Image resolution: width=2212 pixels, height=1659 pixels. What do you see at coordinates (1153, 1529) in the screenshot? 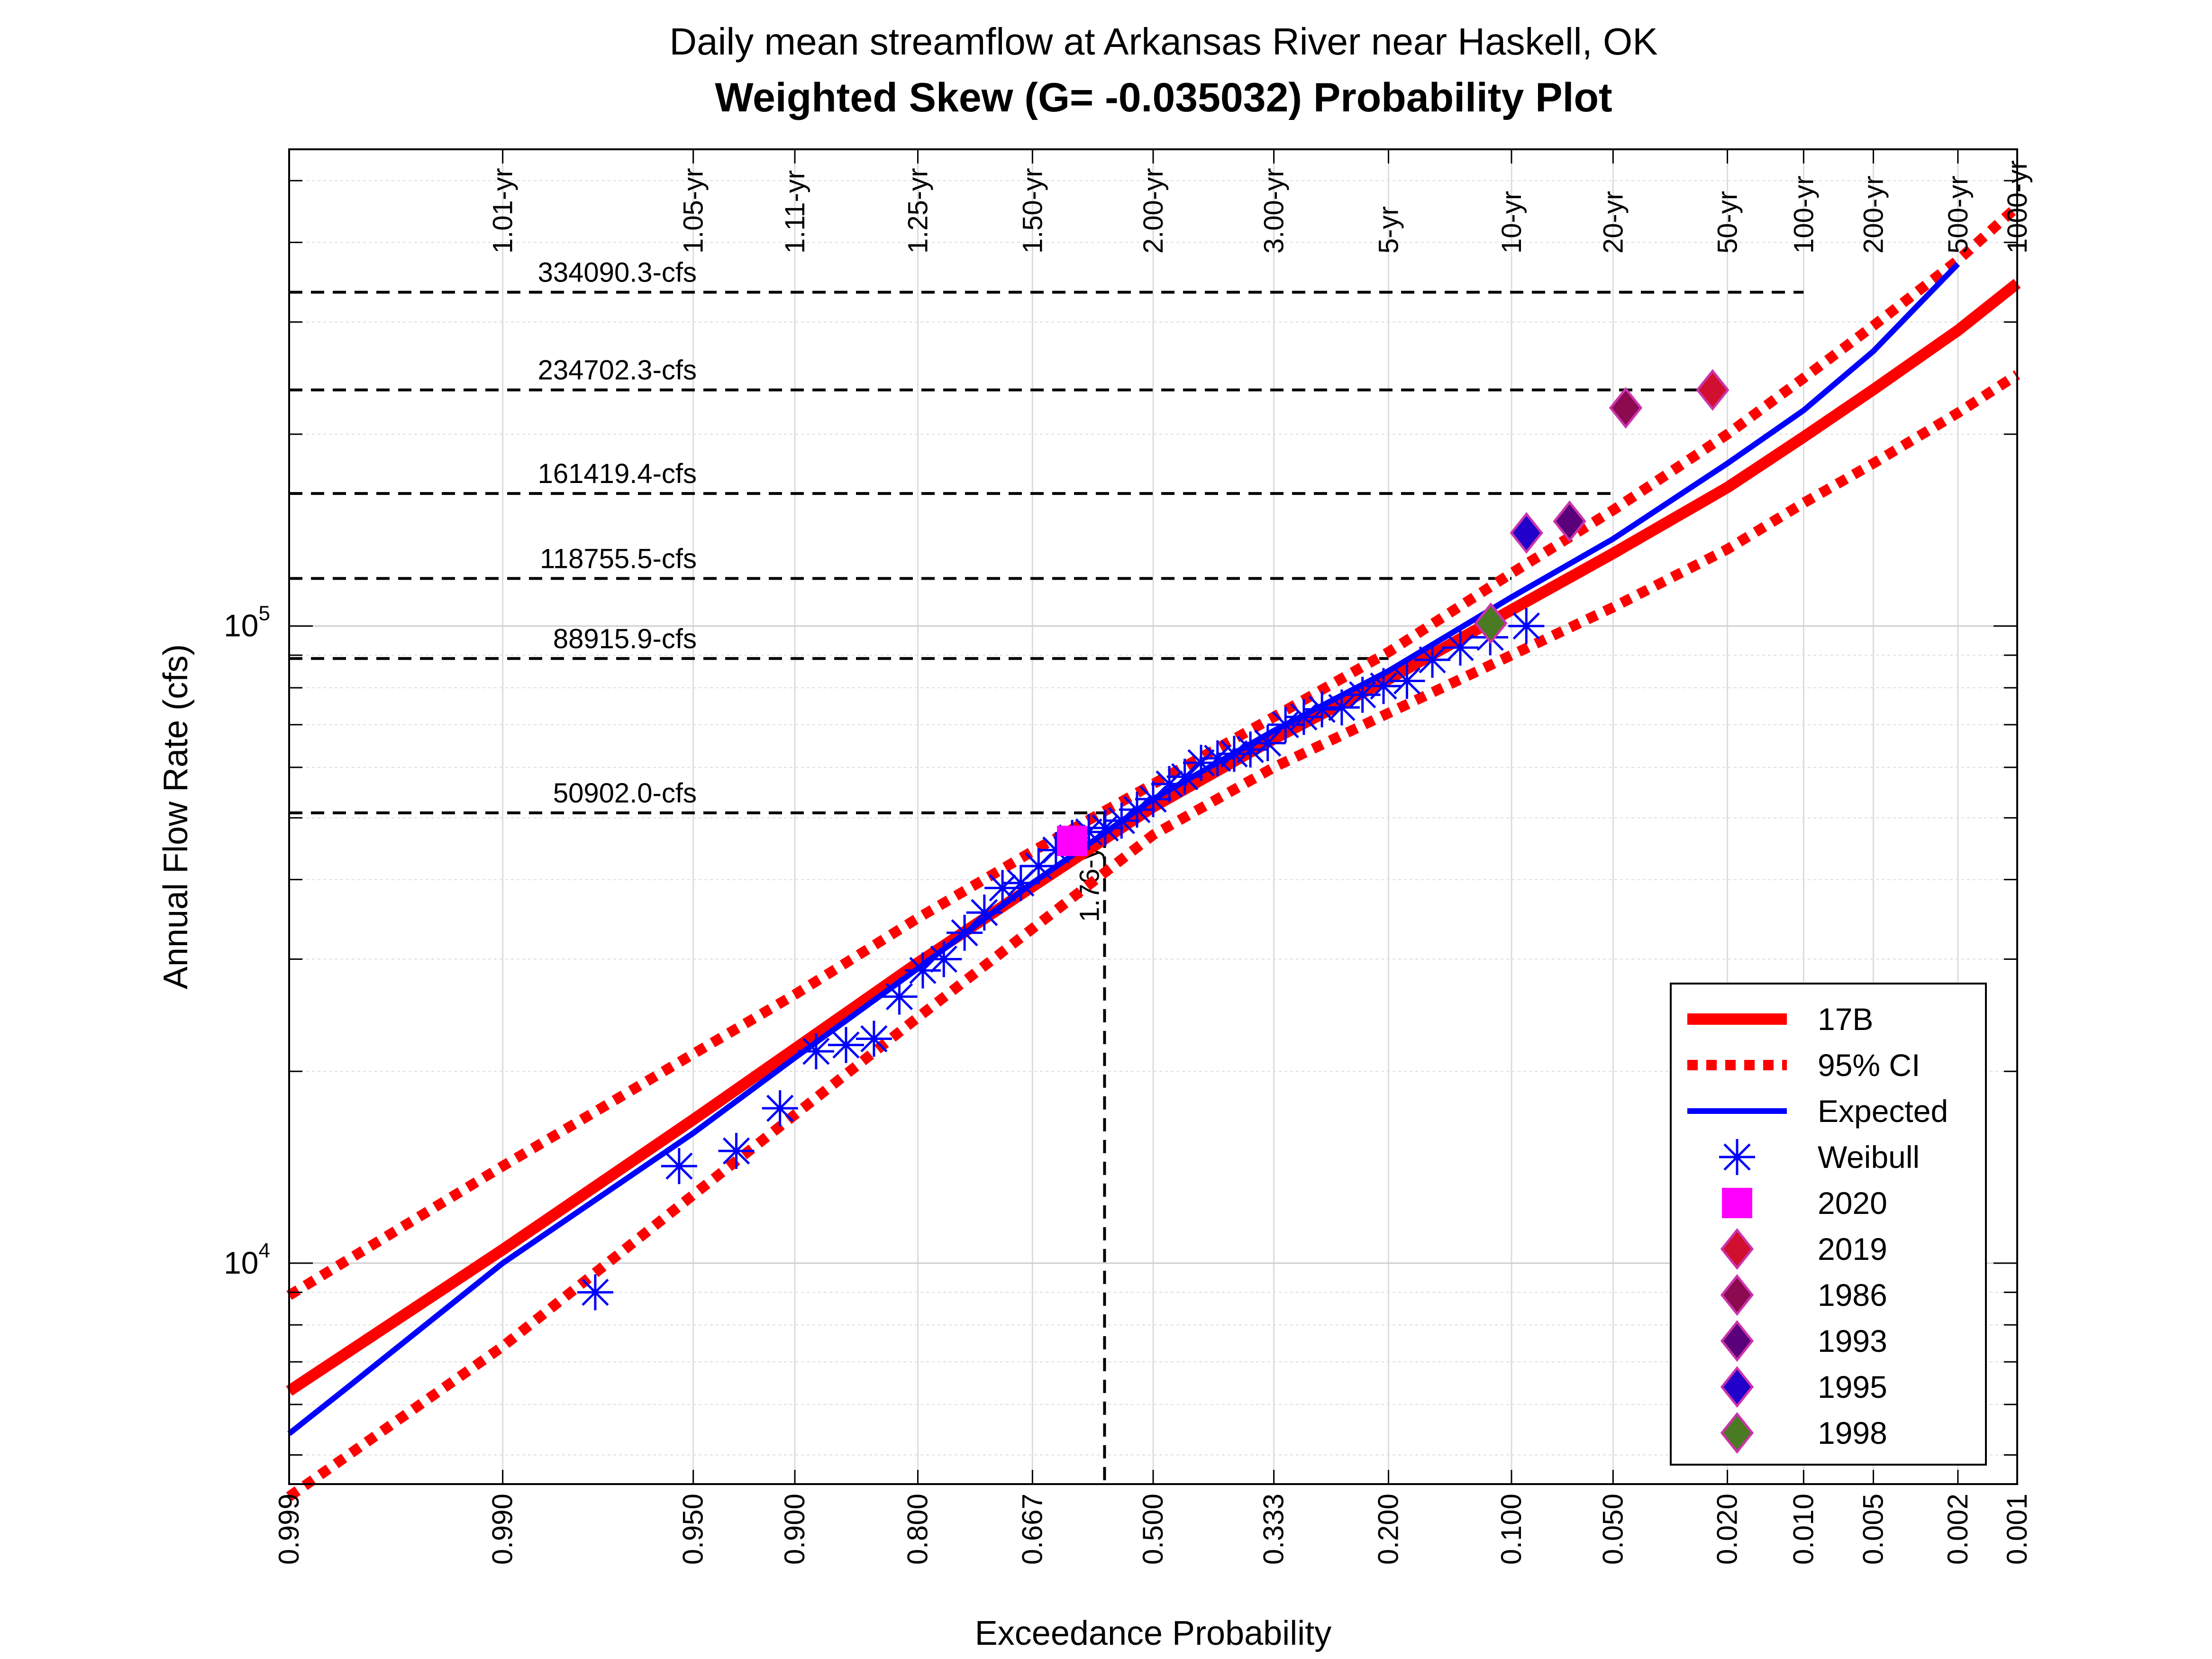
I see `x-tick-label: 0.500` at bounding box center [1153, 1529].